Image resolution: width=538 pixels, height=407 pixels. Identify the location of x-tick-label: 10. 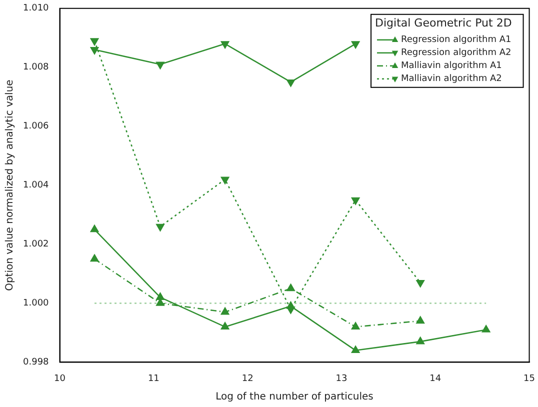
(60, 379).